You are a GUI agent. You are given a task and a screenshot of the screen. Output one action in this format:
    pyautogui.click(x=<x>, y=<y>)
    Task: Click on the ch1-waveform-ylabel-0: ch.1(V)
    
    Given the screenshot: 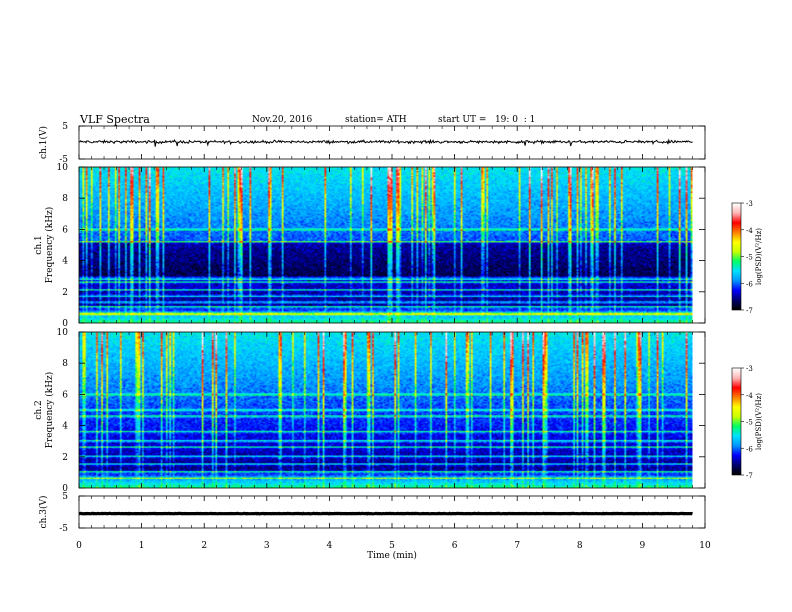 What is the action you would take?
    pyautogui.click(x=43, y=142)
    